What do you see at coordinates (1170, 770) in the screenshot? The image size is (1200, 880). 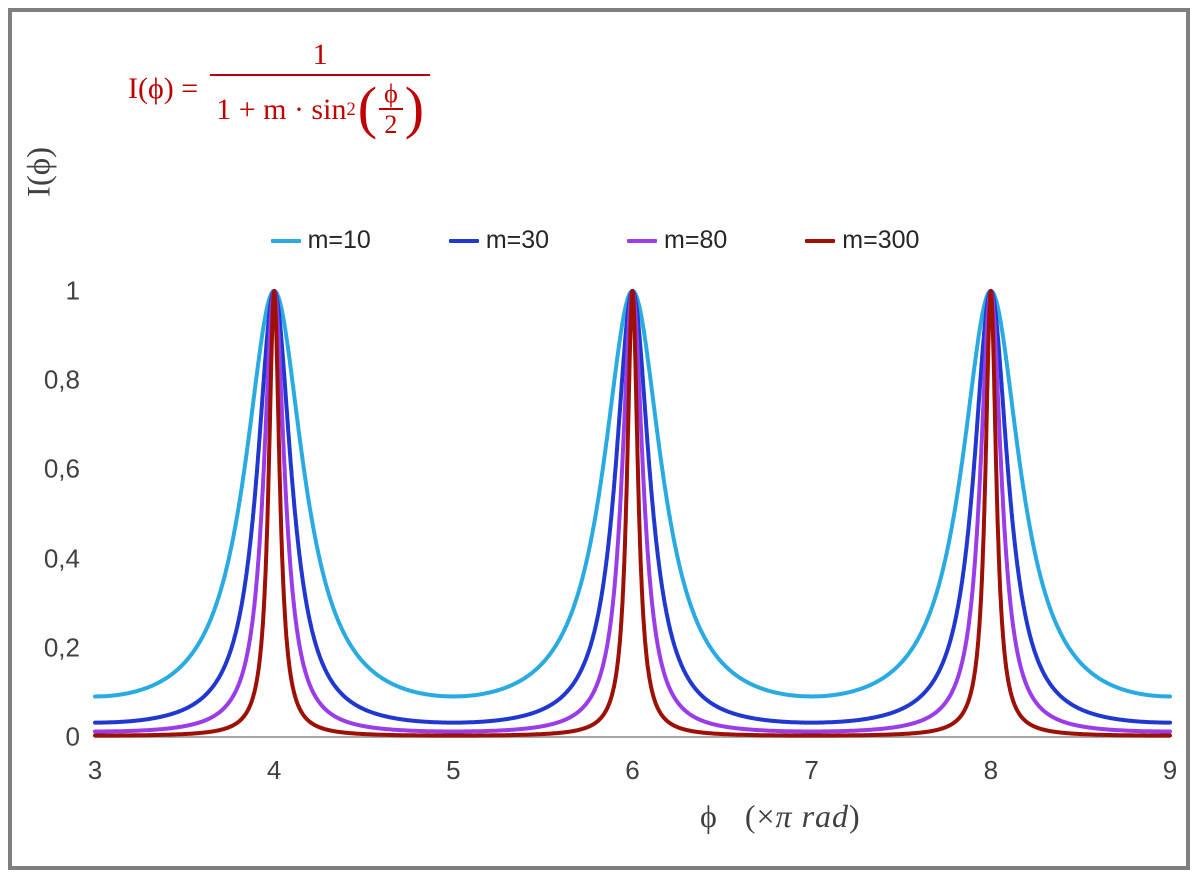 I see `x-tick-label-9: 9` at bounding box center [1170, 770].